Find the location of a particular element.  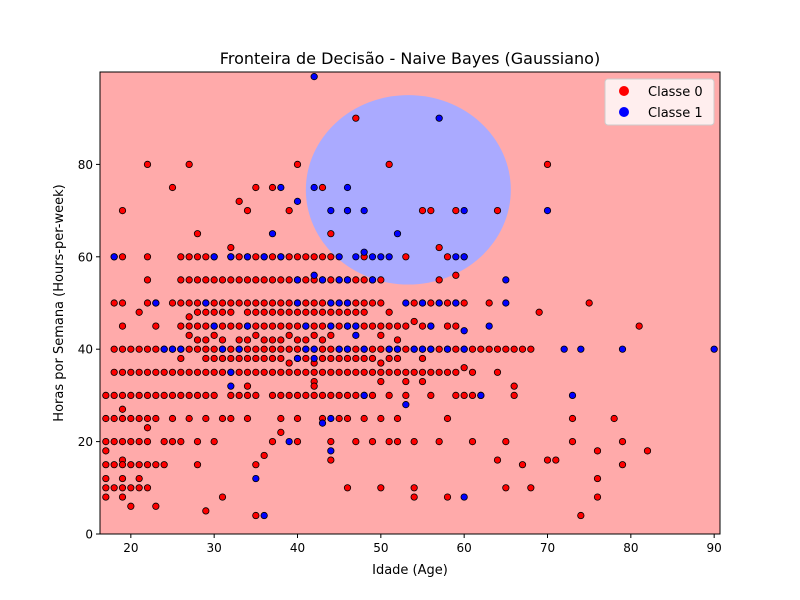

x-tick-label: 50 is located at coordinates (380, 548).